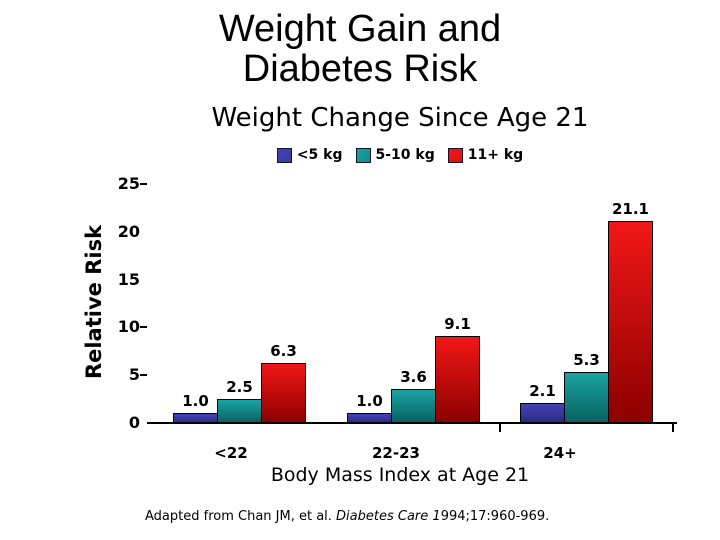 This screenshot has height=540, width=720. I want to click on x-category-label: 24+, so click(560, 453).